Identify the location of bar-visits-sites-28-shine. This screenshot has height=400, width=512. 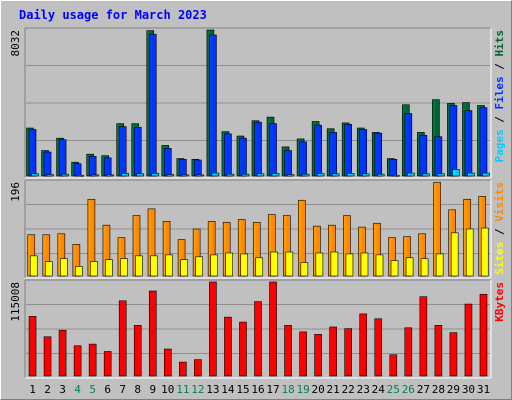
(438, 265).